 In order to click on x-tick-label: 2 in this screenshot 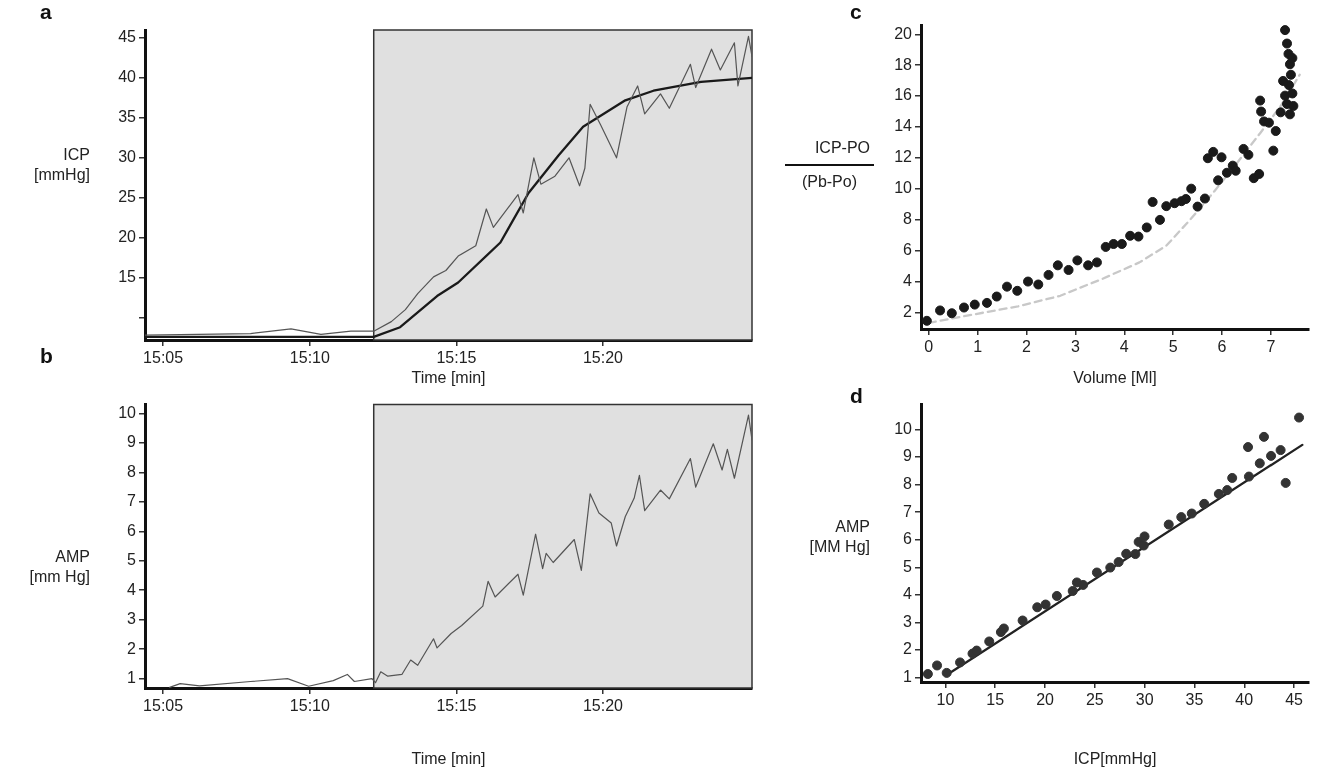, I will do `click(1027, 347)`.